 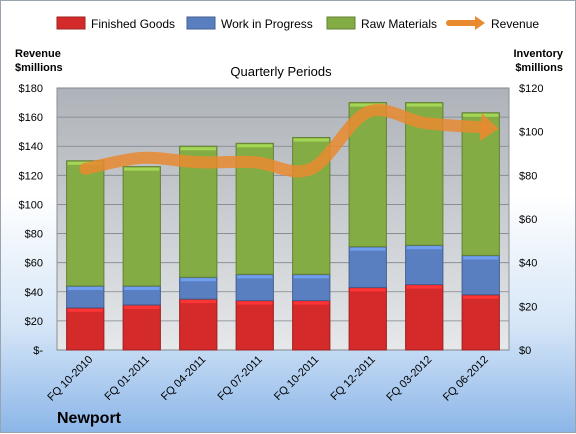 What do you see at coordinates (531, 133) in the screenshot?
I see `right-tick-label: $100` at bounding box center [531, 133].